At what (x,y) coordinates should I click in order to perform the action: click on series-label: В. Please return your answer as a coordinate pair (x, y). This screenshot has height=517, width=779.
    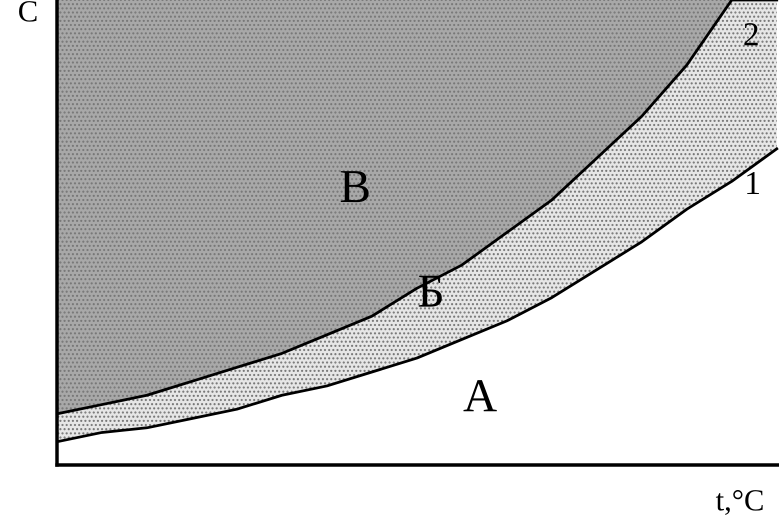
    Looking at the image, I should click on (354, 186).